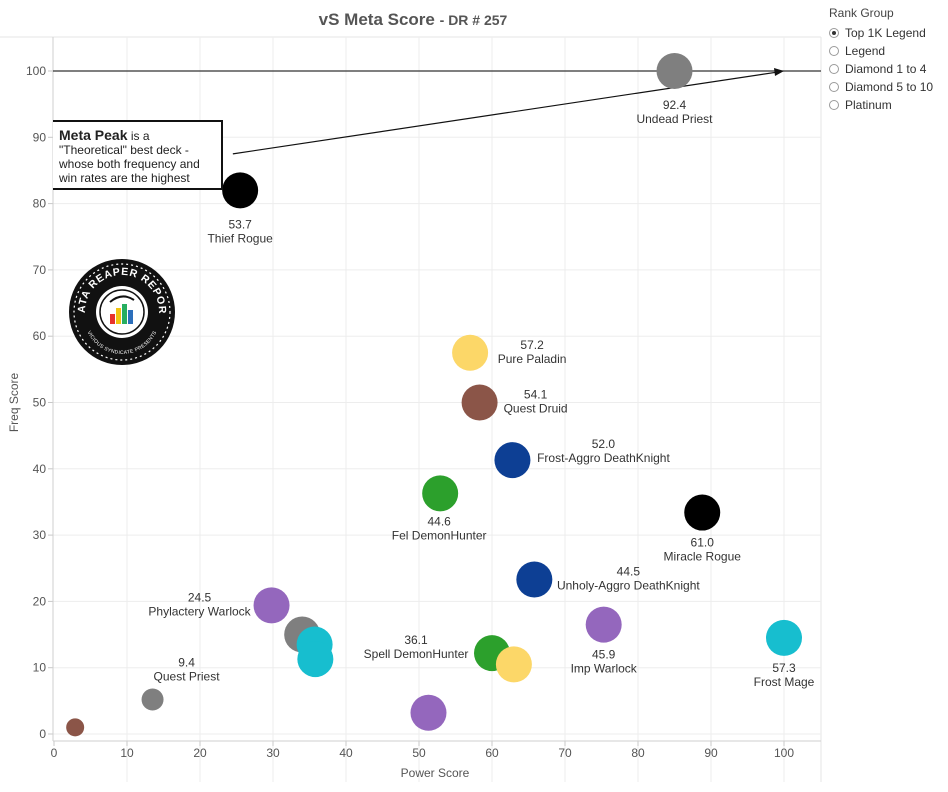  What do you see at coordinates (40, 336) in the screenshot?
I see `y-tick-label: 60` at bounding box center [40, 336].